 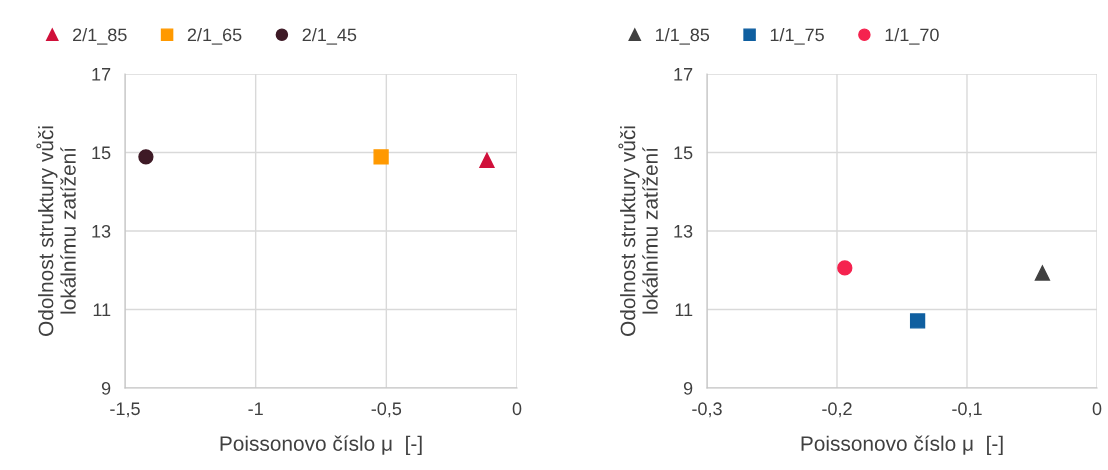 What do you see at coordinates (329, 36) in the screenshot?
I see `legend-label: 2/1_45` at bounding box center [329, 36].